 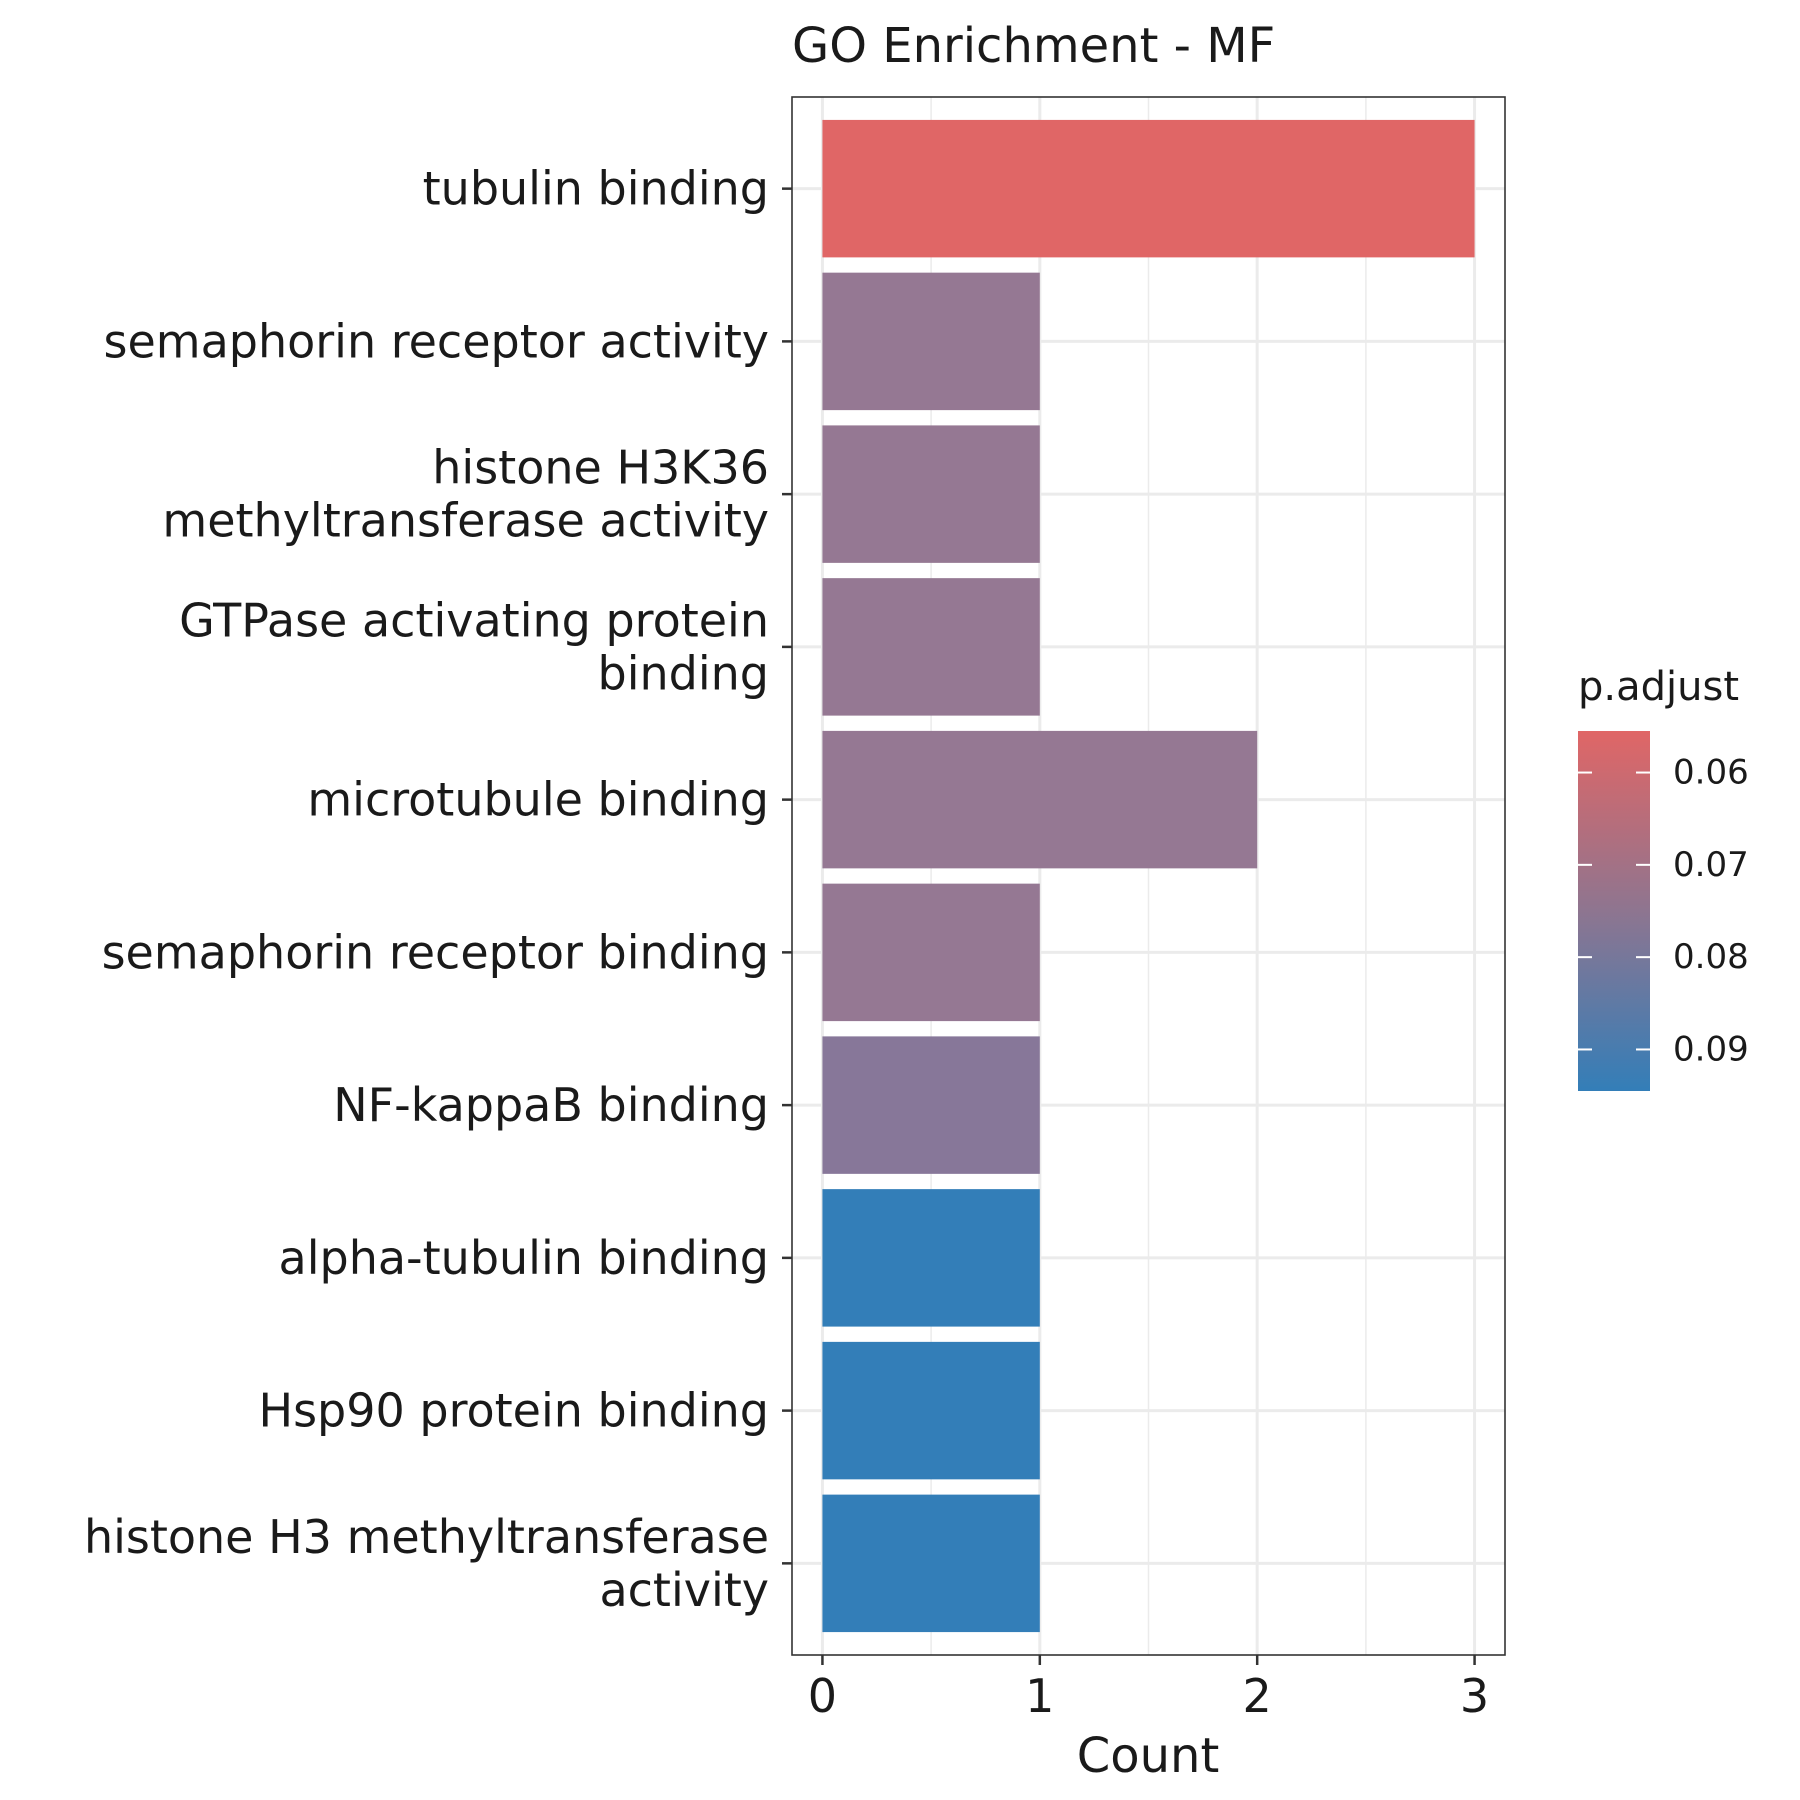 I want to click on y-tick-label: semaphorin receptor binding, so click(x=435, y=952).